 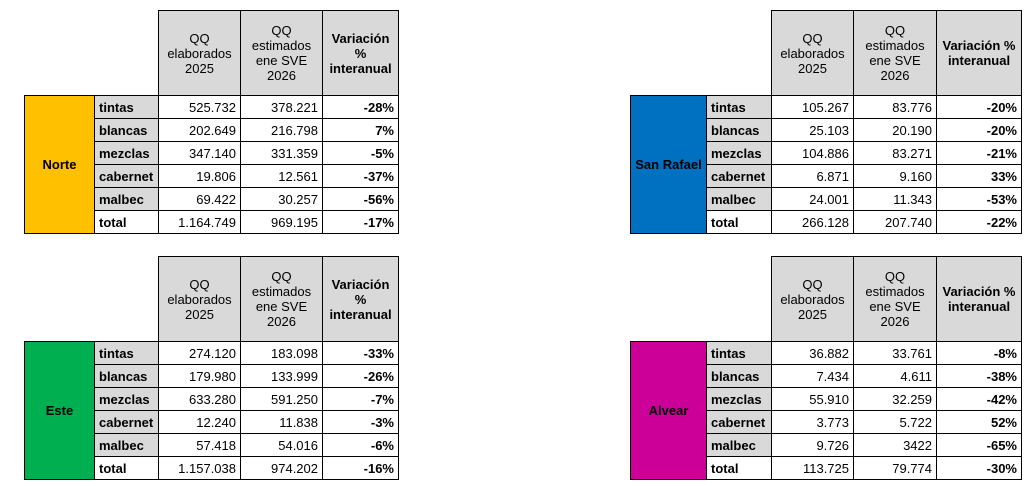 I want to click on table-row: malbec 9.726 3422 -65%, so click(x=826, y=445).